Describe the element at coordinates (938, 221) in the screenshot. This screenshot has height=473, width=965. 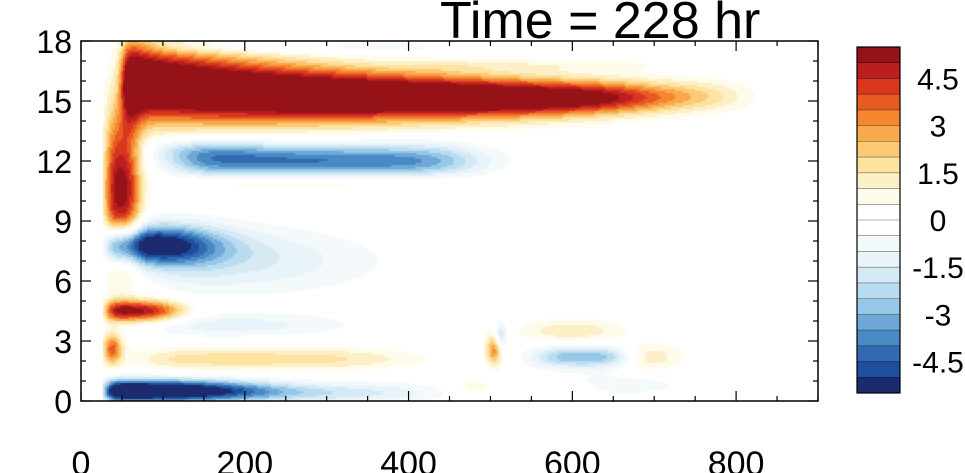
I see `colorbar-tick-label: 0` at that location.